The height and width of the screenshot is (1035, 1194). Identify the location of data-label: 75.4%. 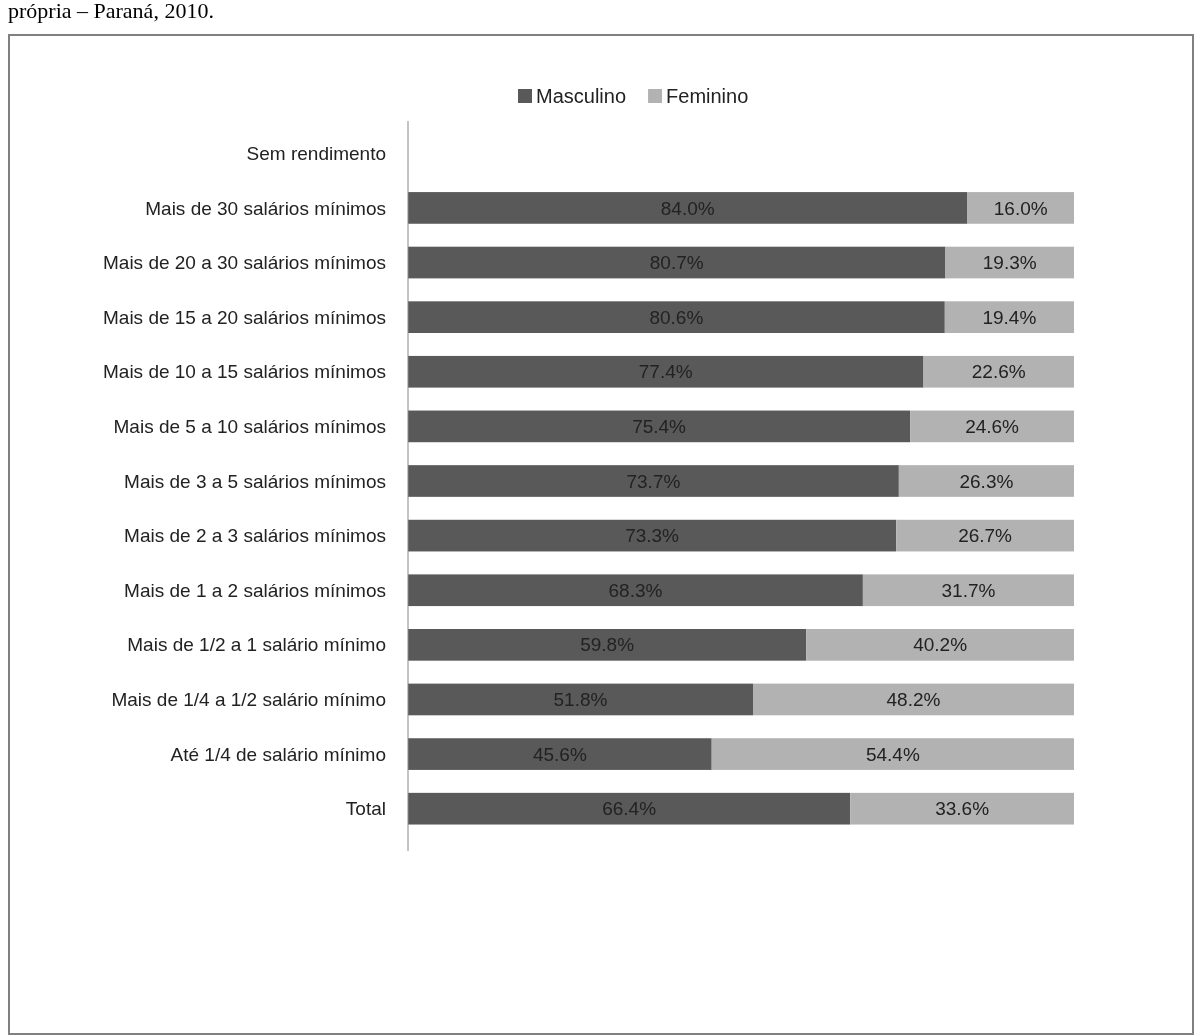
(659, 427).